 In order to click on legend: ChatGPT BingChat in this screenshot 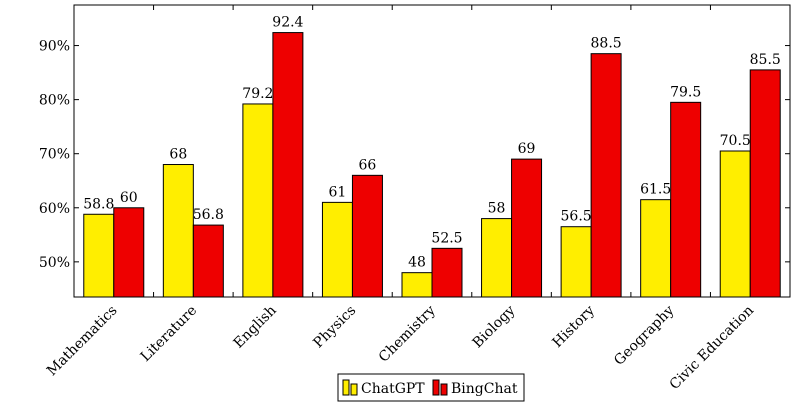, I will do `click(431, 387)`.